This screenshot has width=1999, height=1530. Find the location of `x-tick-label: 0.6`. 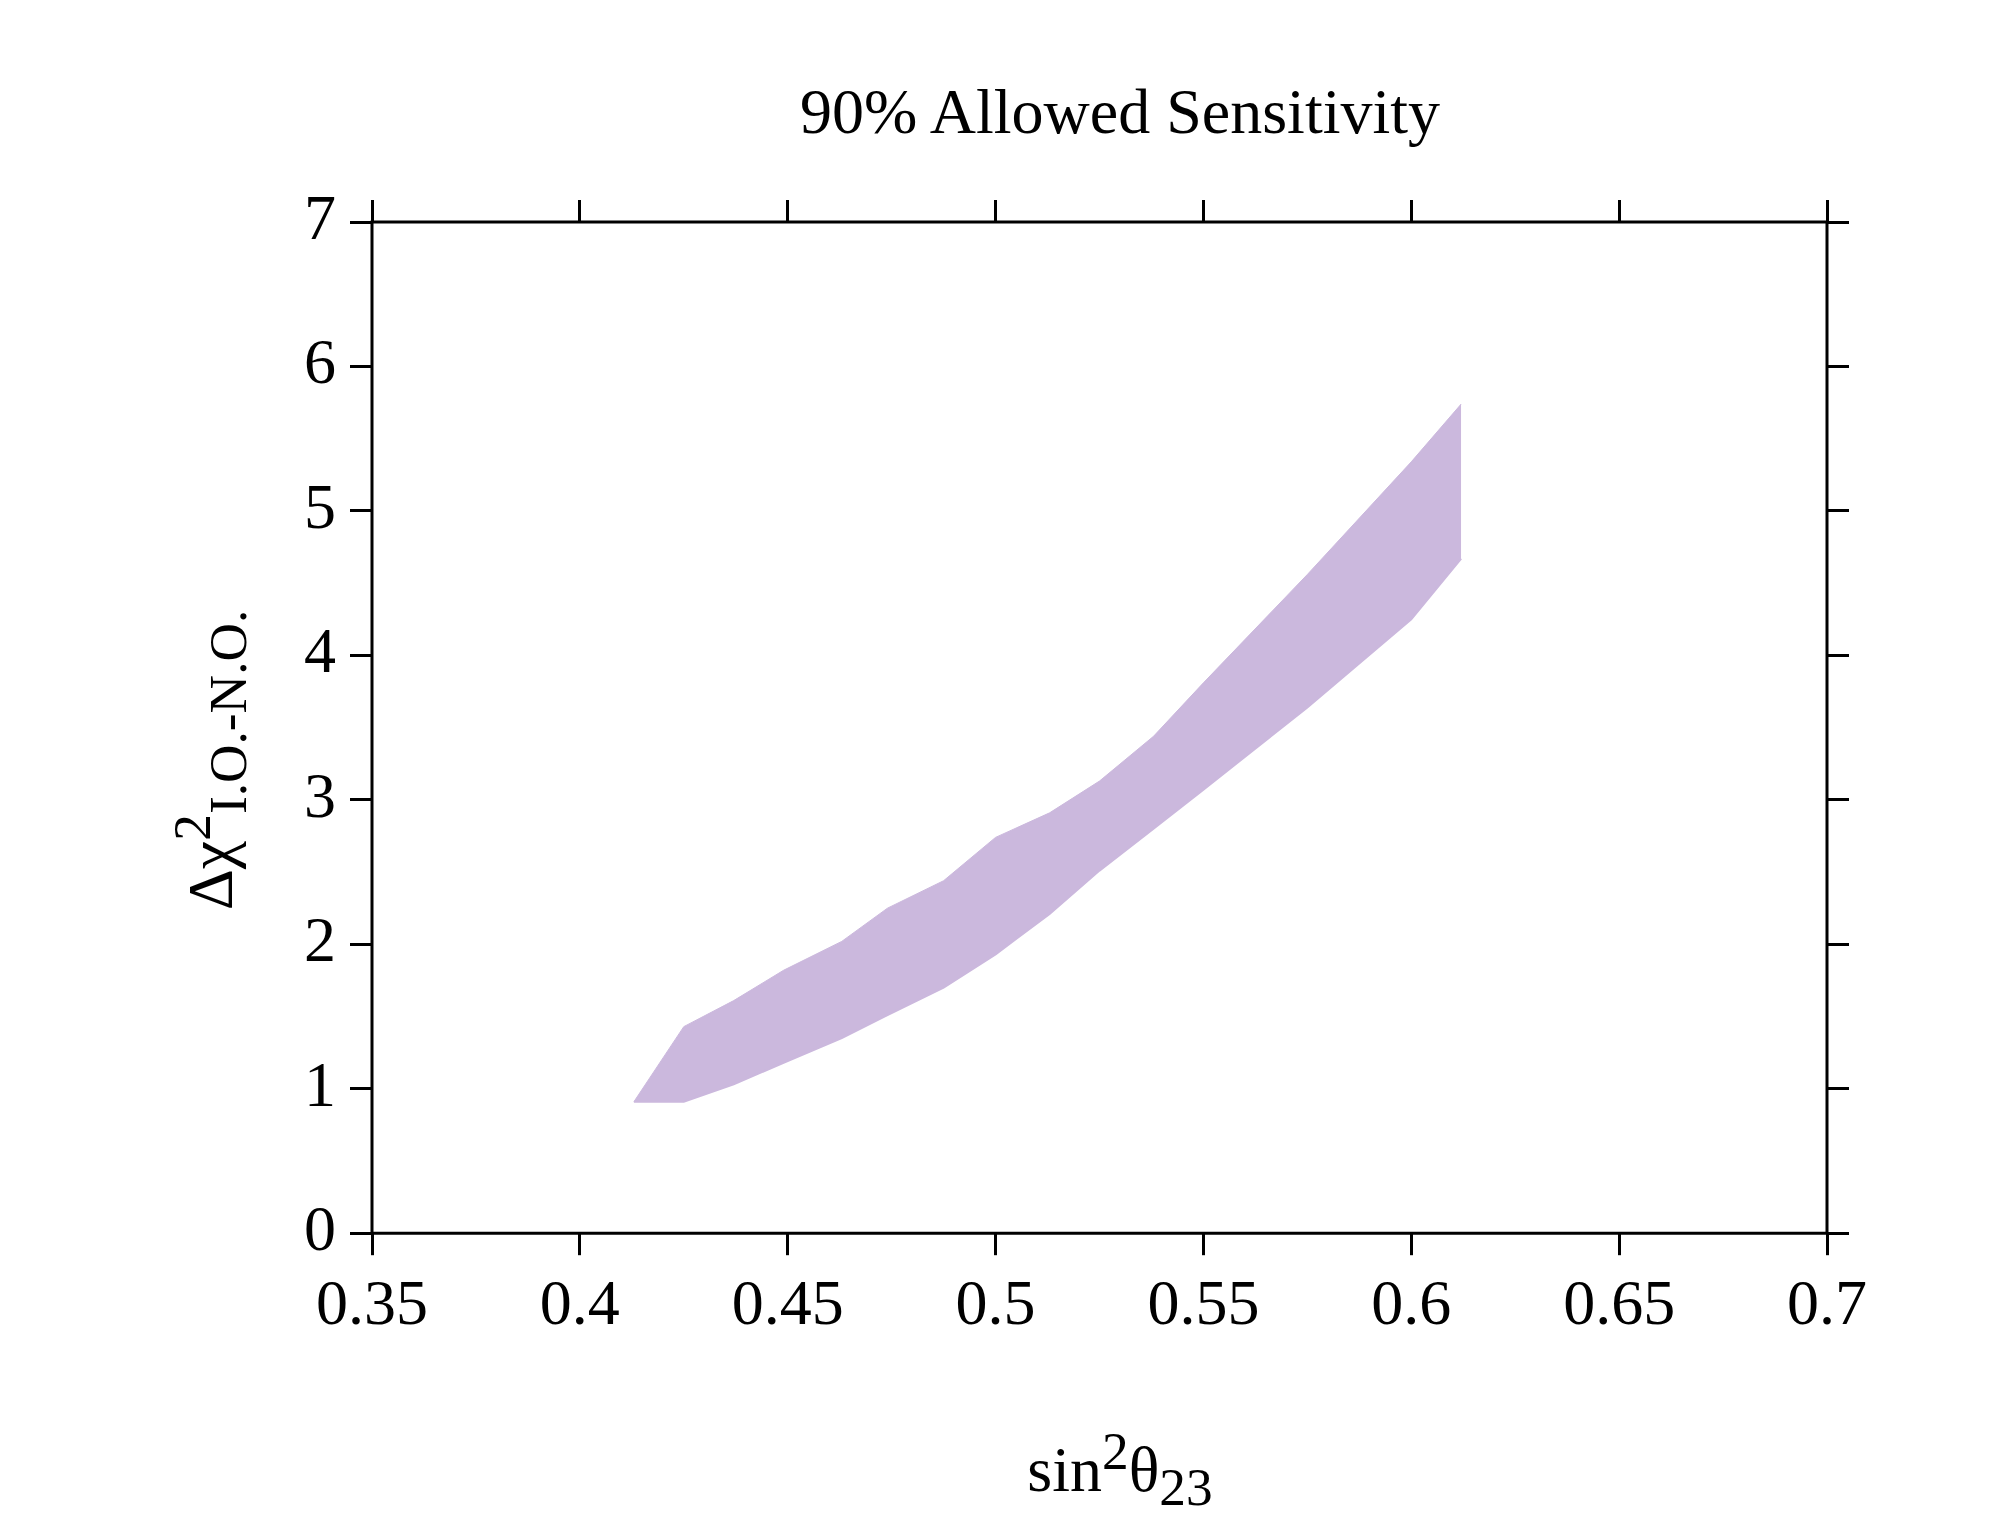

x-tick-label: 0.6 is located at coordinates (1411, 1303).